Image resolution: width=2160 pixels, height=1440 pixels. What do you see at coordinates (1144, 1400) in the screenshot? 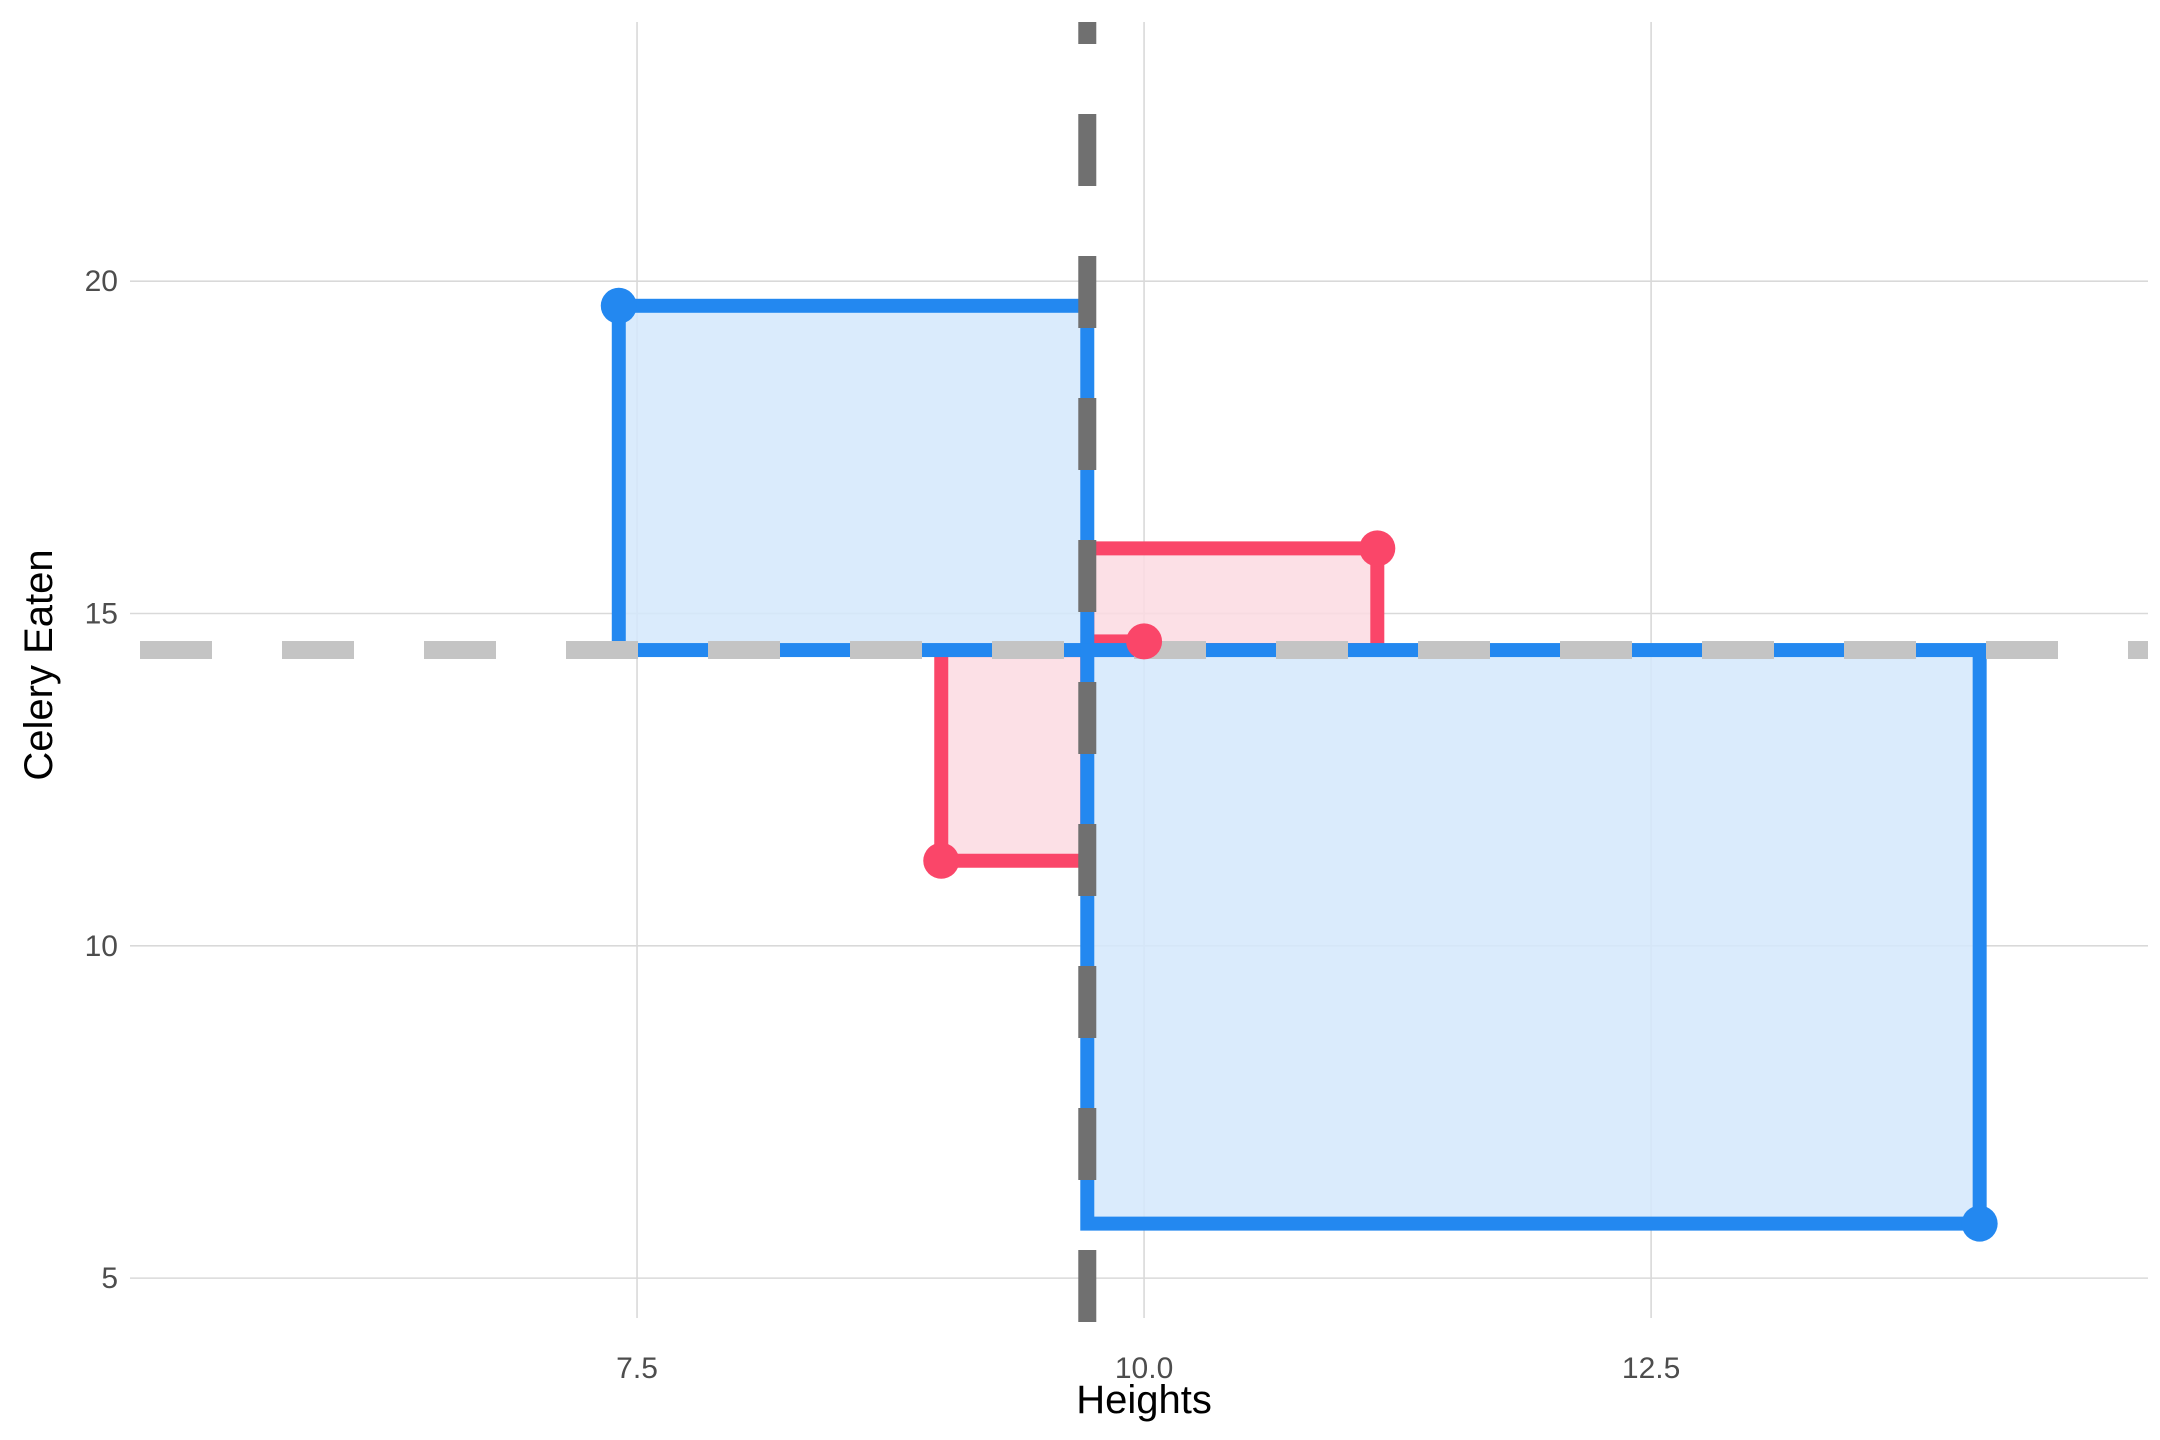
I see `x-axis-title: Heights` at bounding box center [1144, 1400].